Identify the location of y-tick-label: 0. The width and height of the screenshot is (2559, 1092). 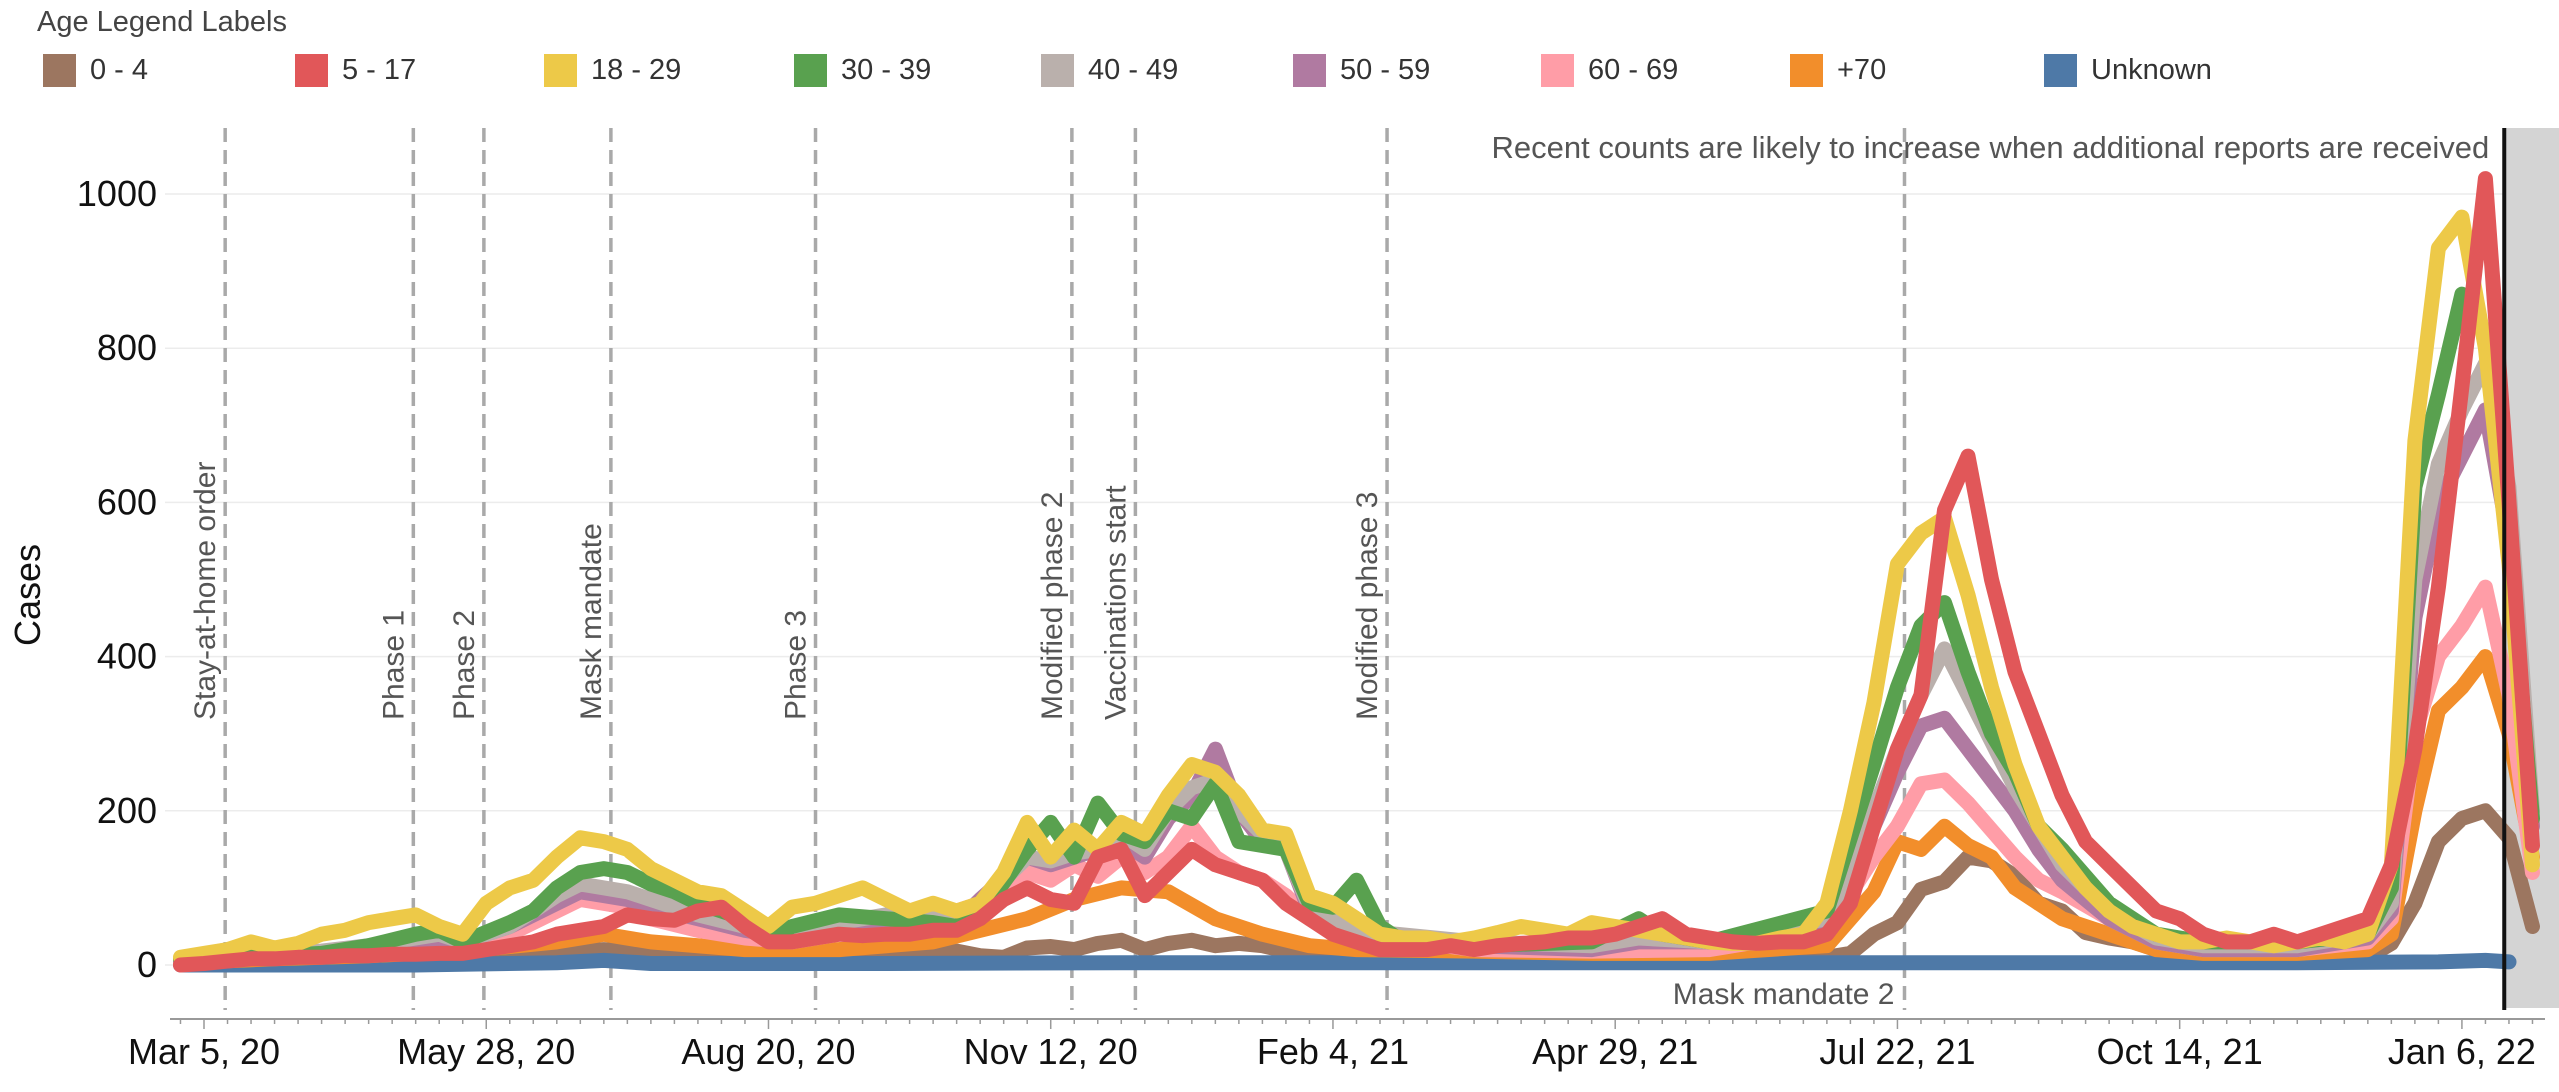
(147, 964).